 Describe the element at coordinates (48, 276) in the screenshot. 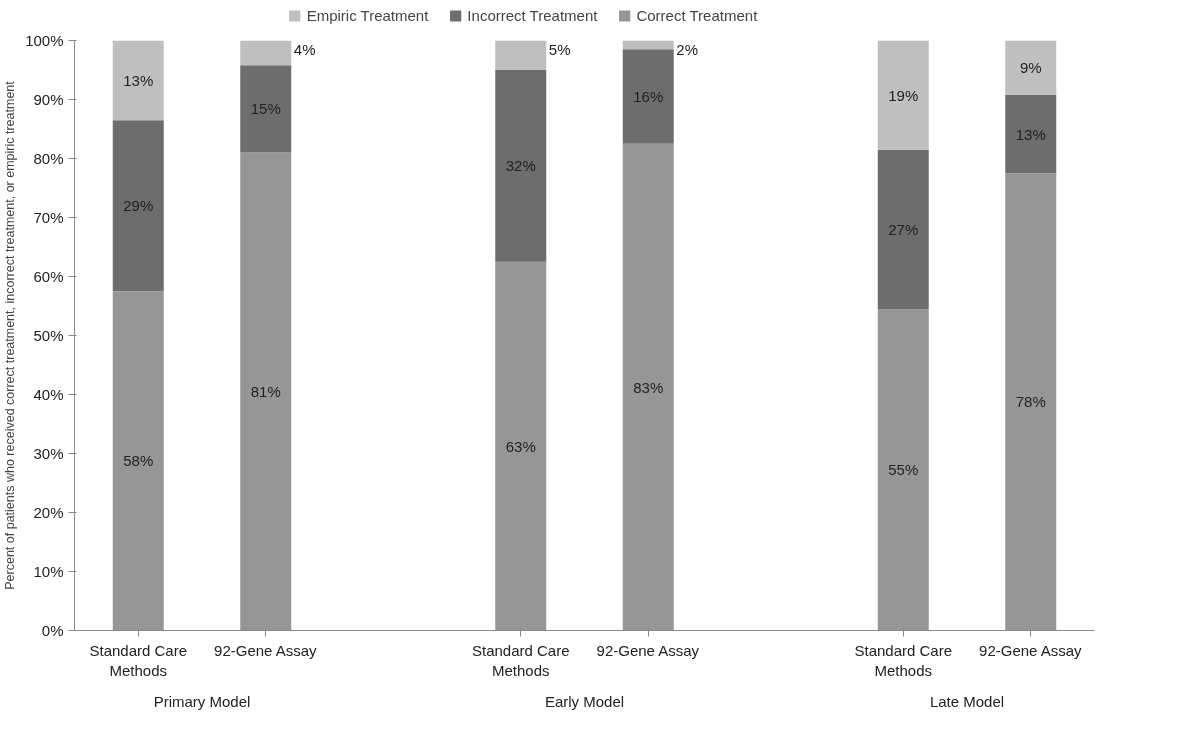

I see `y-tick-label: 60%` at that location.